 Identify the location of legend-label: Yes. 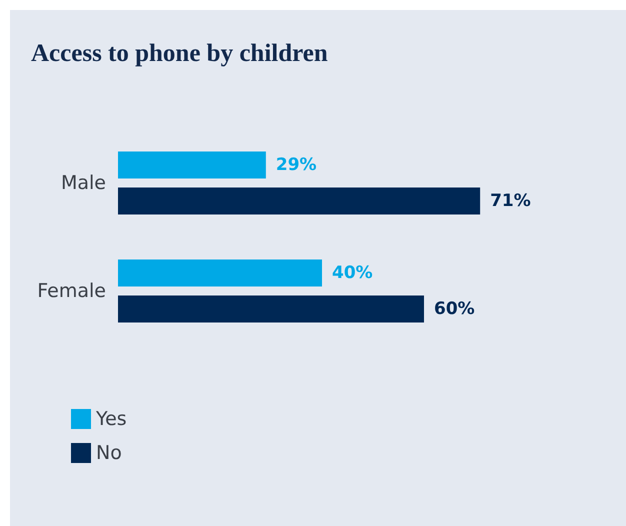
(111, 419).